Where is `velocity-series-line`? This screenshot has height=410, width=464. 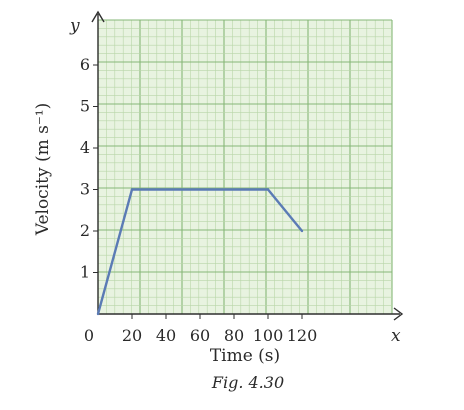
velocity-series-line is located at coordinates (199, 251).